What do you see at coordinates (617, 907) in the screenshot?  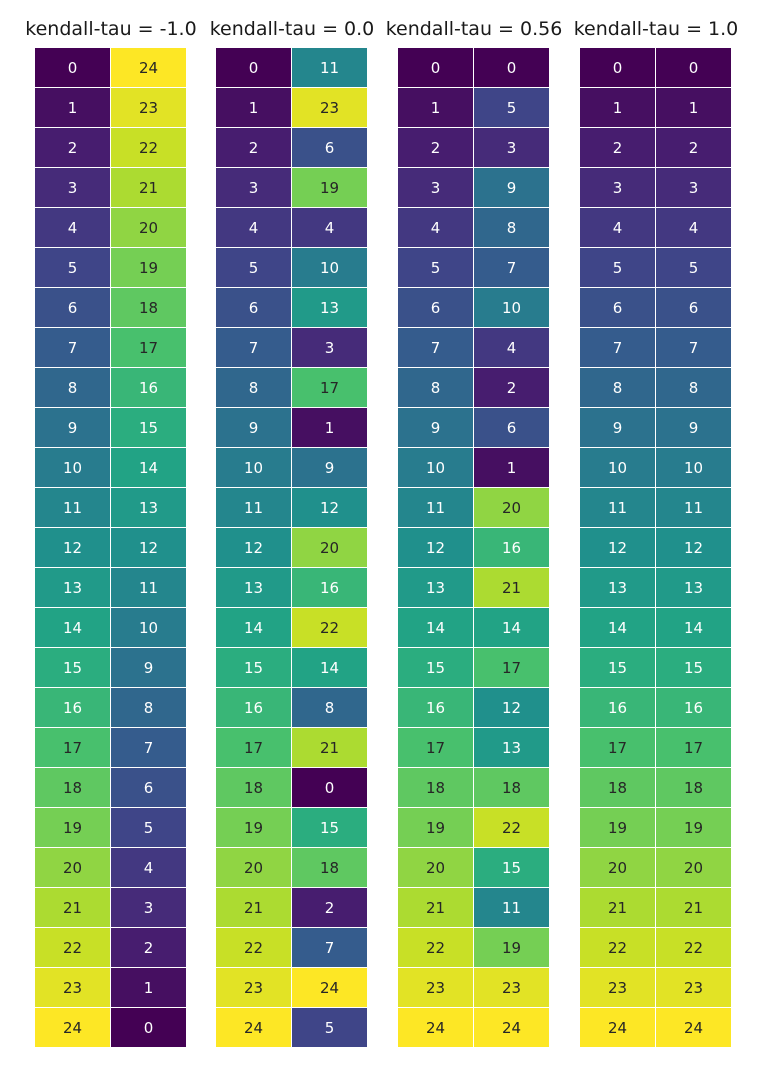 I see `heatmap-cell: 21` at bounding box center [617, 907].